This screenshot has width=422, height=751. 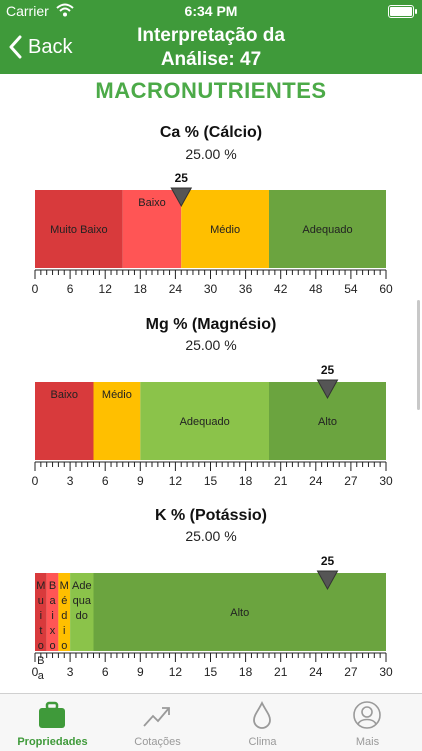 What do you see at coordinates (367, 742) in the screenshot?
I see `tab-label: Mais` at bounding box center [367, 742].